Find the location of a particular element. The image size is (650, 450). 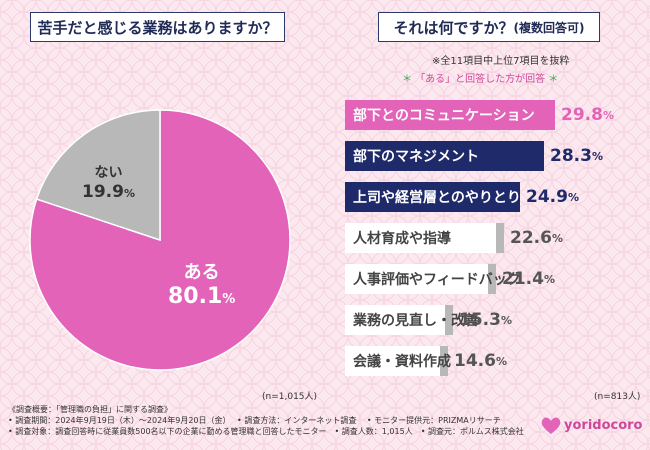

bar-value-number: 15.3 is located at coordinates (480, 320).